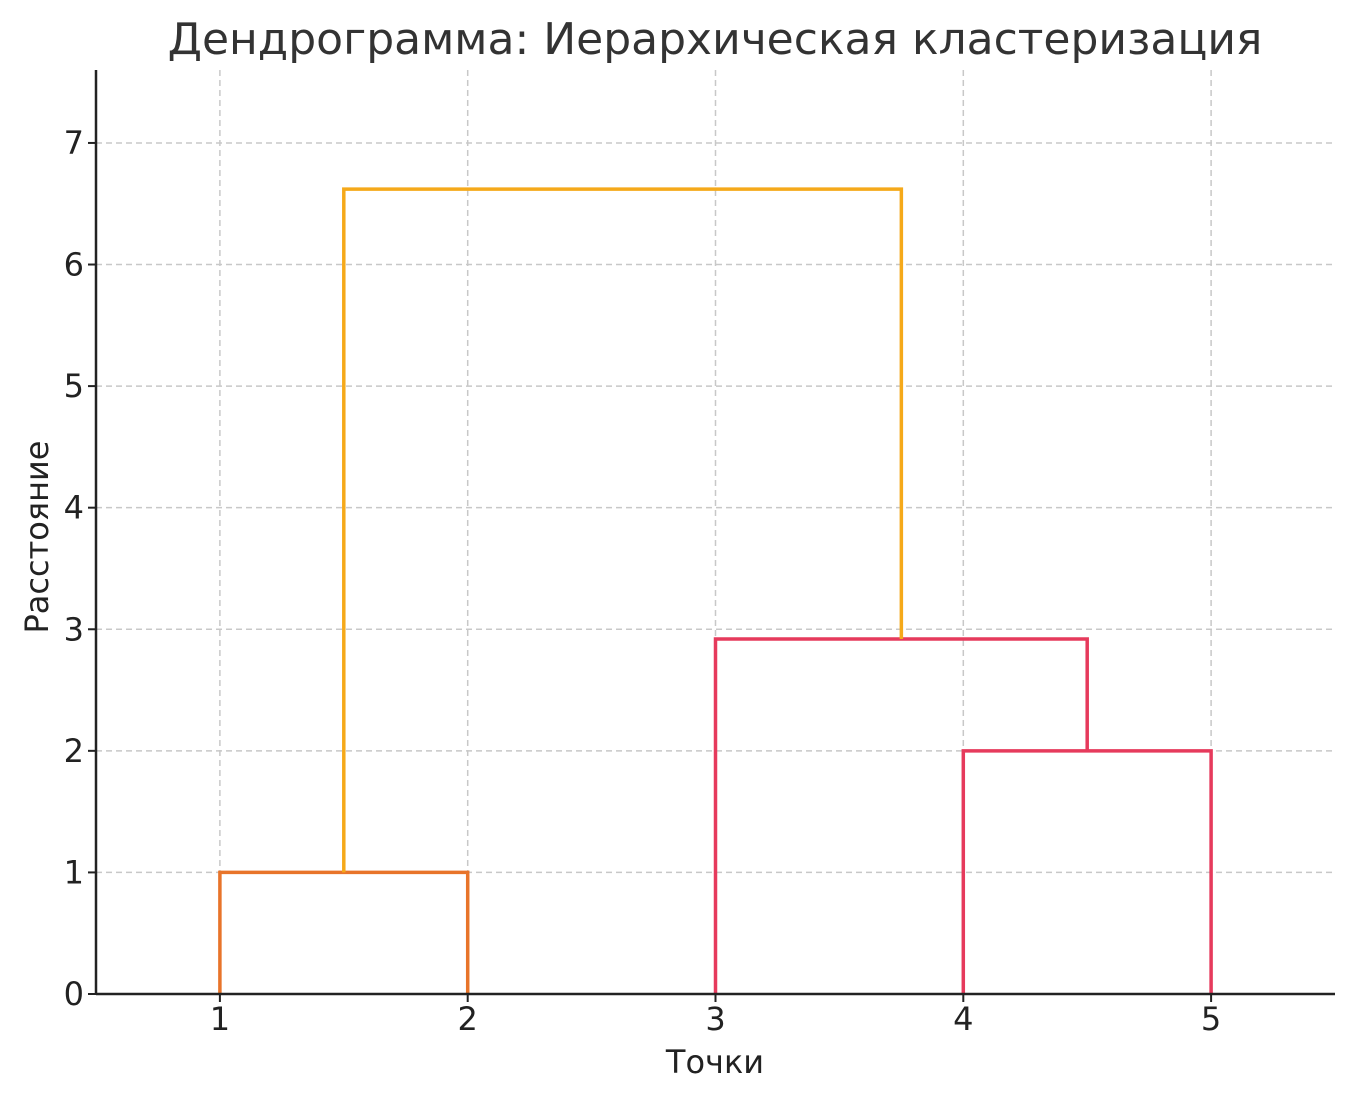  Describe the element at coordinates (74, 508) in the screenshot. I see `y-tick-label: 4` at that location.